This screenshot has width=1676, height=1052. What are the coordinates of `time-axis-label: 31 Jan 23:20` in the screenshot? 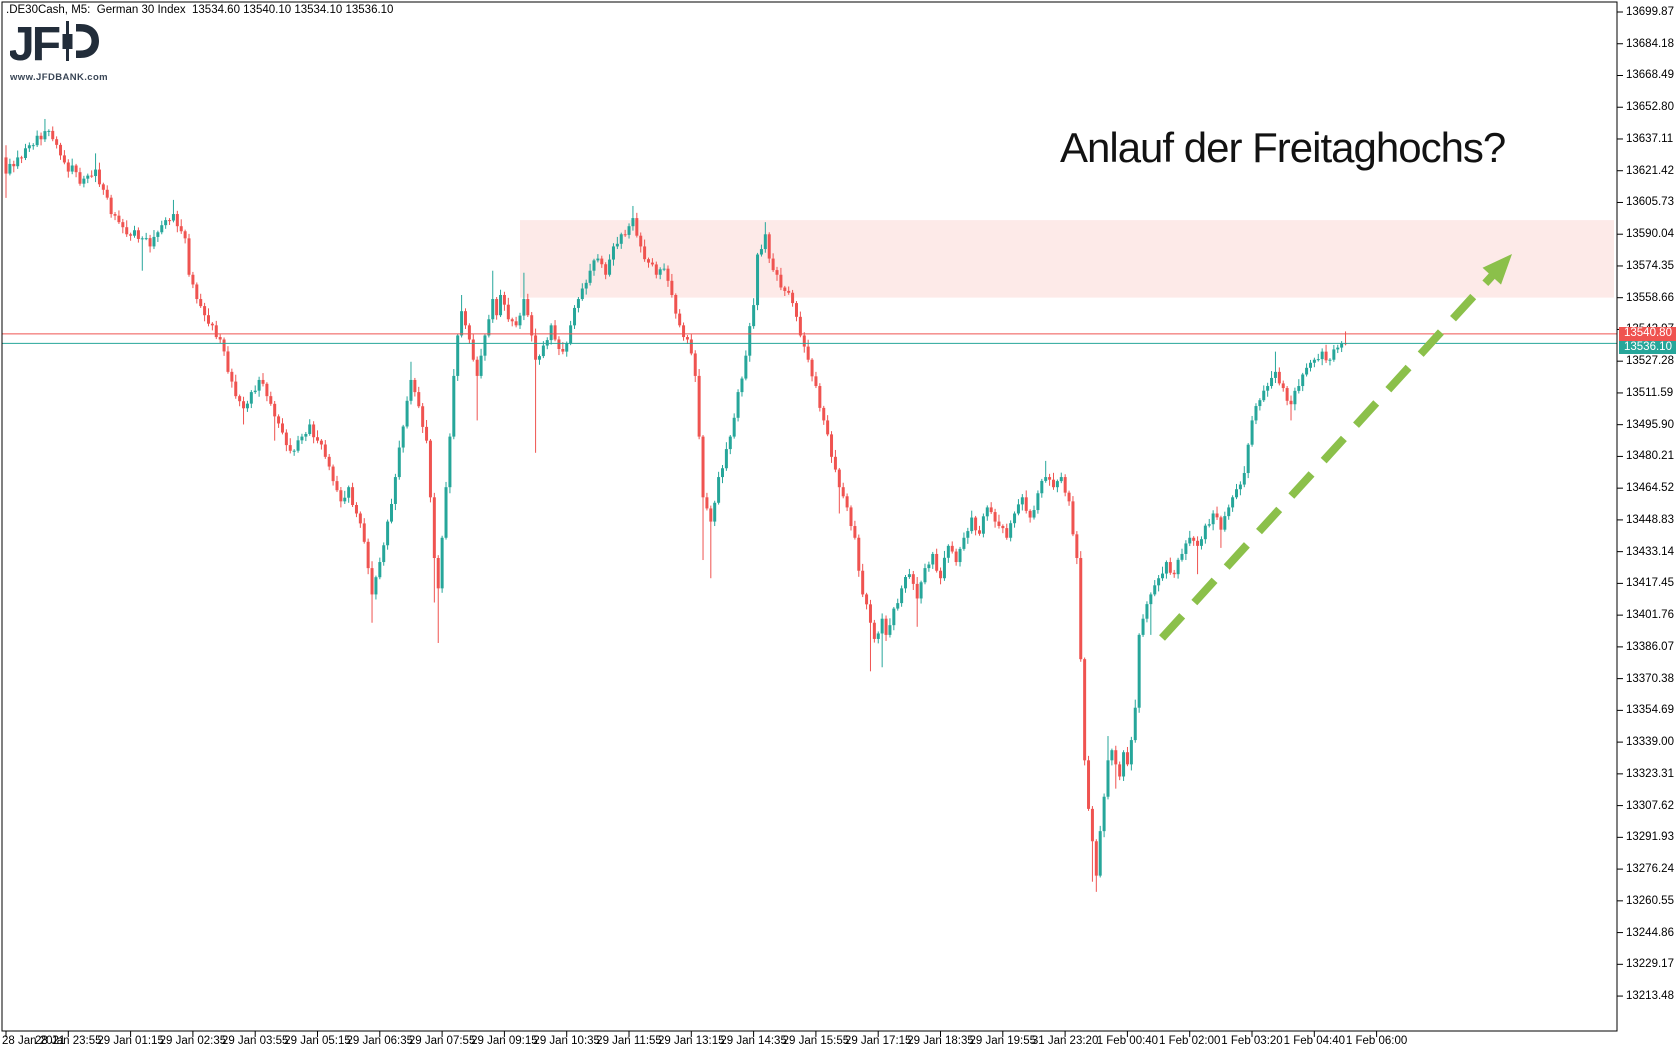 It's located at (1065, 1041).